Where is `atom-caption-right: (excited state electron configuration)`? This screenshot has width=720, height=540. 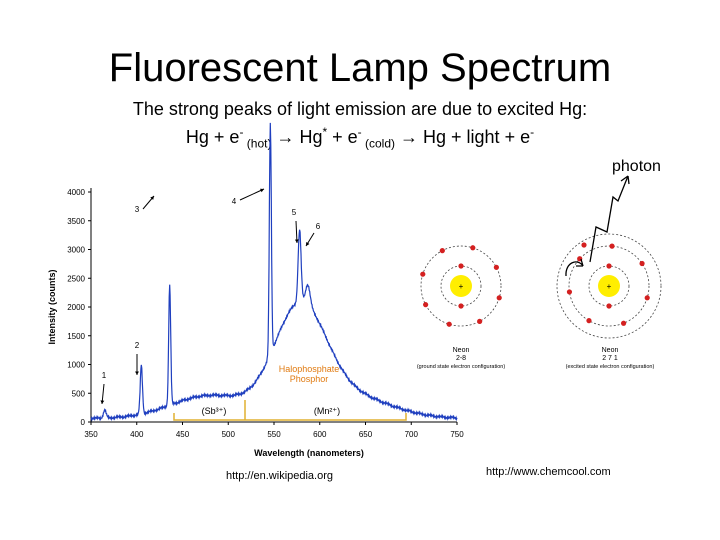
atom-caption-right: (excited state electron configuration) is located at coordinates (610, 367).